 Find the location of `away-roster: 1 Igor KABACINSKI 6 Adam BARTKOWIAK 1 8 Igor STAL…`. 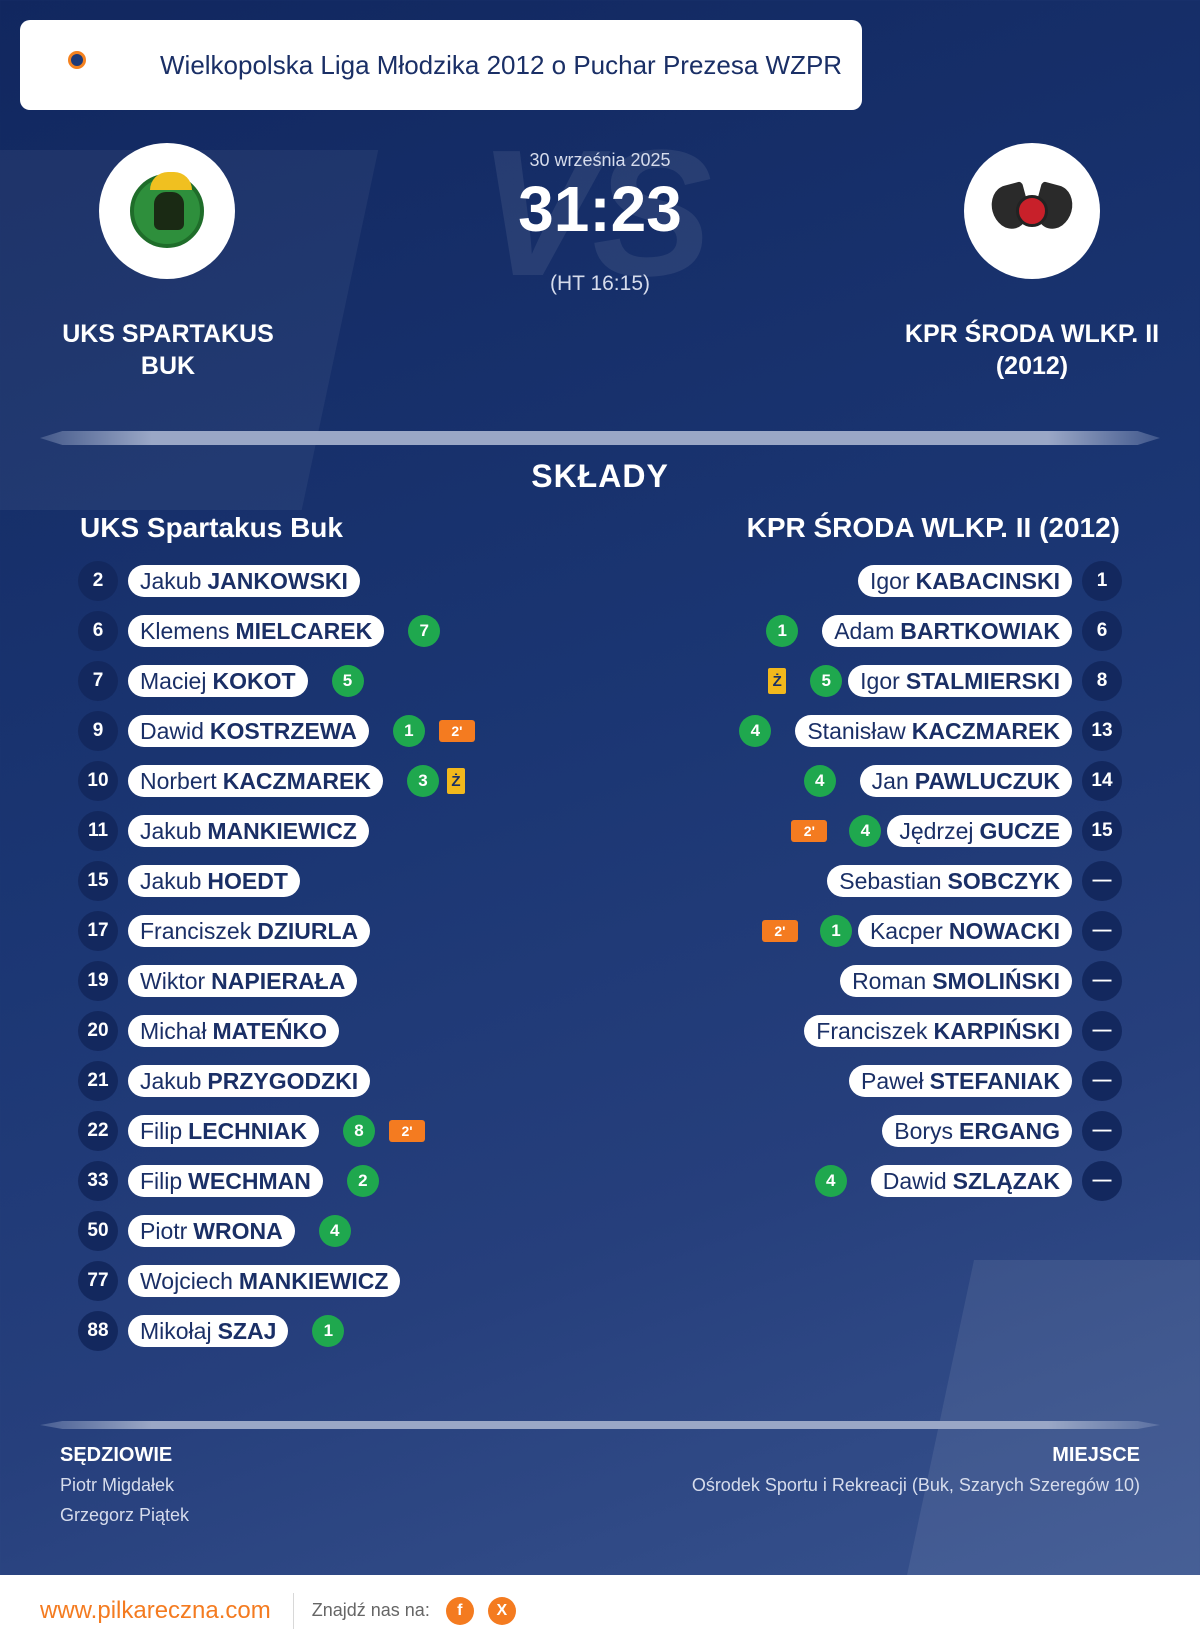

away-roster: 1 Igor KABACINSKI 6 Adam BARTKOWIAK 1 8 Igor STAL… is located at coordinates (930, 881).